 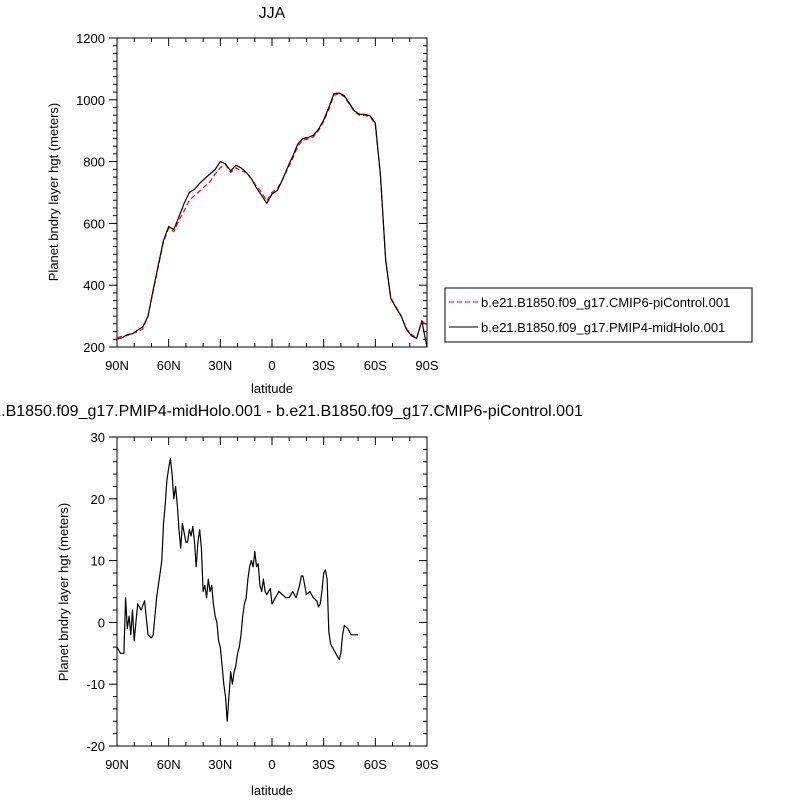 I want to click on top-x-tick-label: 60N, so click(x=169, y=365).